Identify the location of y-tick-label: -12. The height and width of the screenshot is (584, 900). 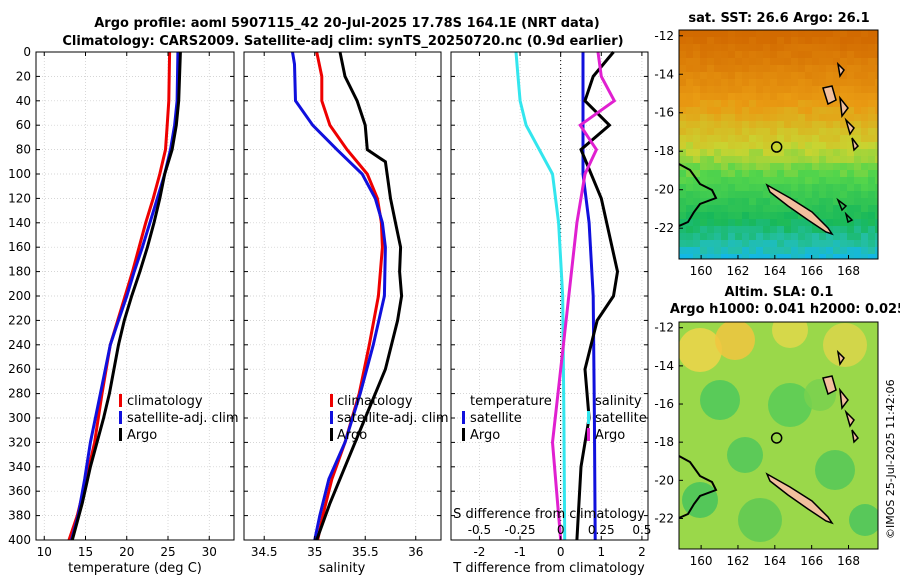
(664, 328).